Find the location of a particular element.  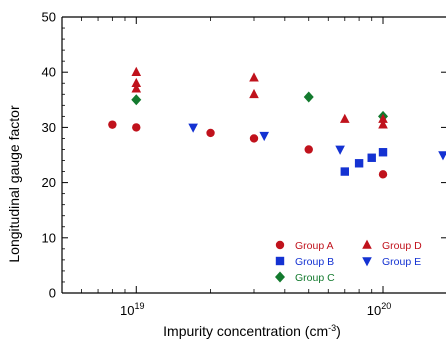

y-tick-label: 30 is located at coordinates (49, 127).